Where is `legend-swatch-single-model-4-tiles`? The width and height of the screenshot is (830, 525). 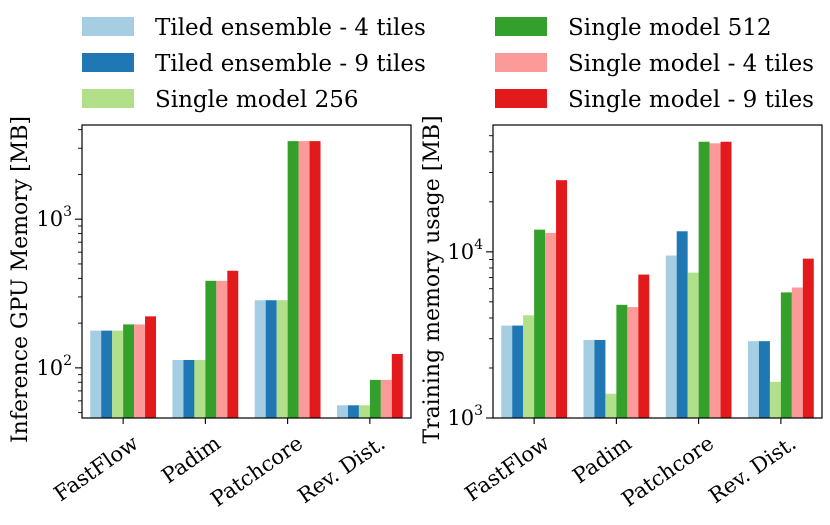
legend-swatch-single-model-4-tiles is located at coordinates (521, 62).